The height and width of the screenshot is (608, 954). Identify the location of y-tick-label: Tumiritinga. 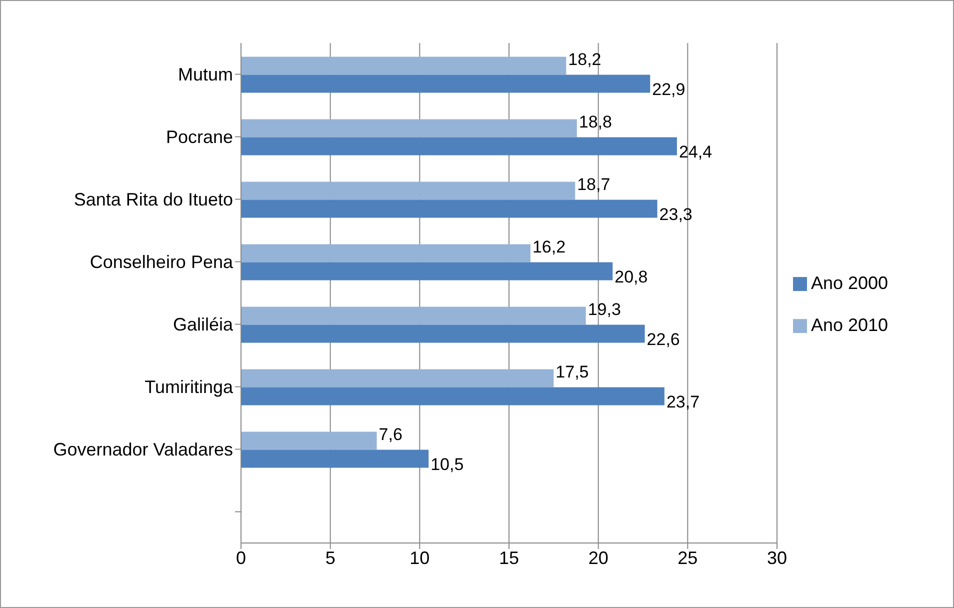
(189, 387).